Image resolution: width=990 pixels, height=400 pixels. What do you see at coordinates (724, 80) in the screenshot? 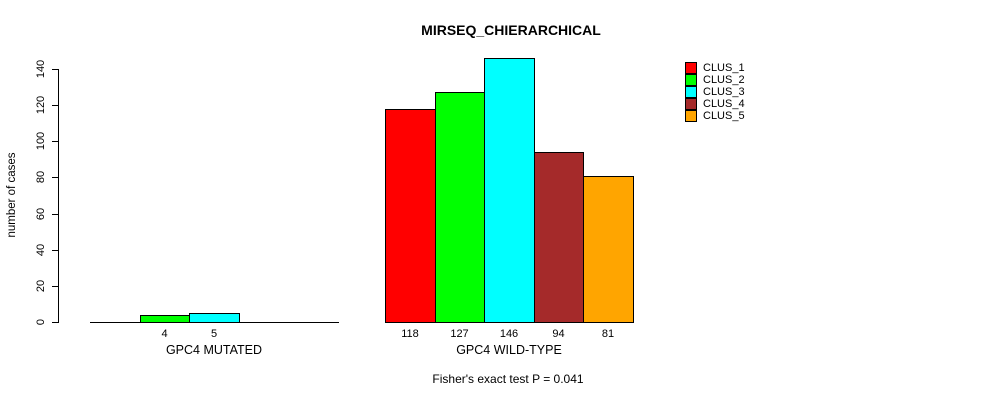
I see `legend-label: CLUS_2` at bounding box center [724, 80].